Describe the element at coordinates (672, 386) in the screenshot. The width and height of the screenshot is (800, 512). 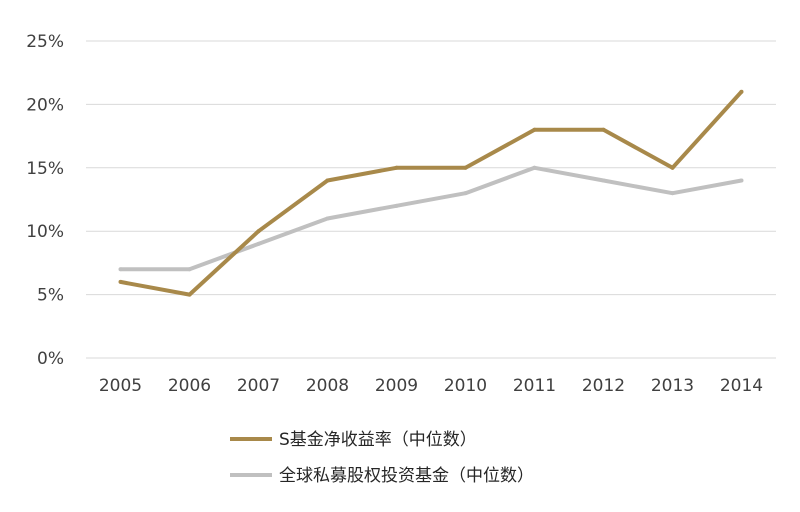
I see `x-tick-label: 2013` at that location.